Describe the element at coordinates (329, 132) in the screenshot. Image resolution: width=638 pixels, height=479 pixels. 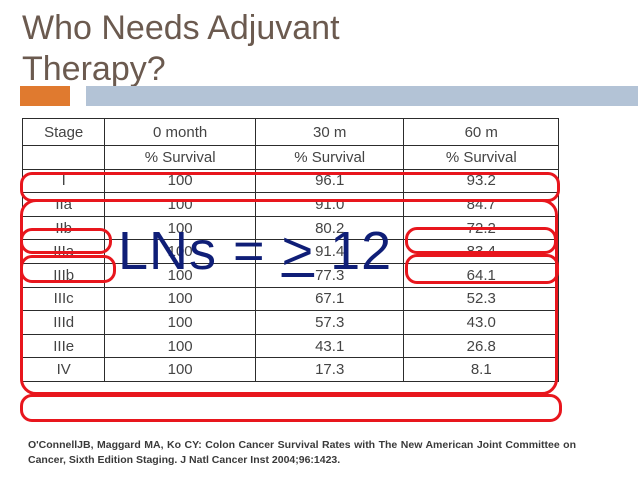
I see `table-header-cell: 30 m` at that location.